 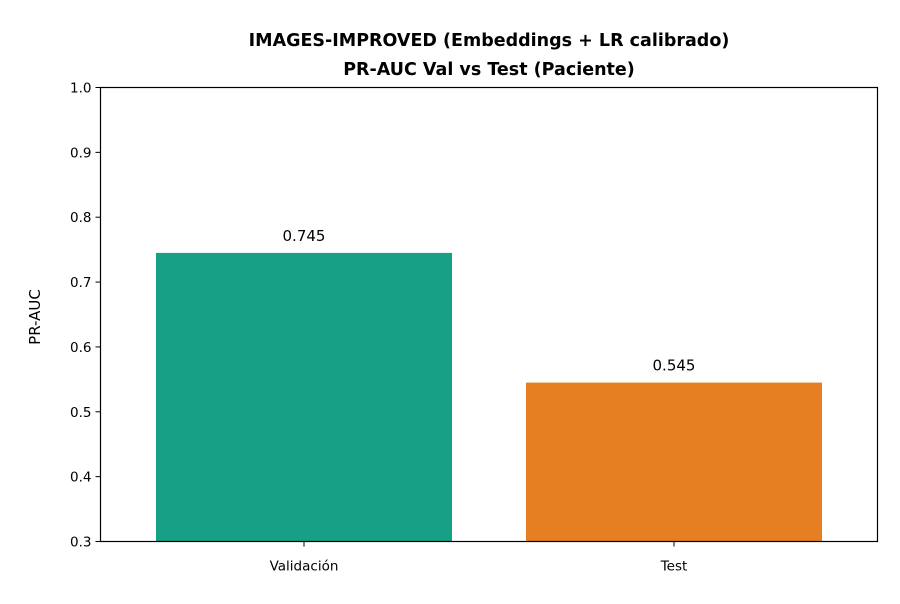 I want to click on chart-title-line-2: PR-AUC Val vs Test (Paciente), so click(x=489, y=70).